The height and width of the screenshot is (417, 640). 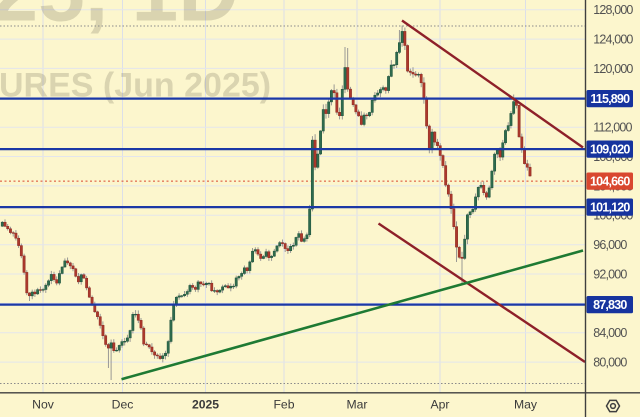 I want to click on svg-text: 124,000, so click(x=613, y=40).